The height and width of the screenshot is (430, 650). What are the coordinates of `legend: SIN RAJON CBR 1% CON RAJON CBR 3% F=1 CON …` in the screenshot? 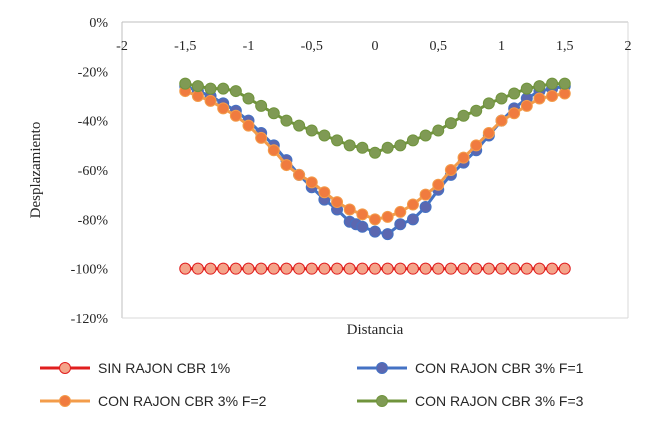 It's located at (312, 384).